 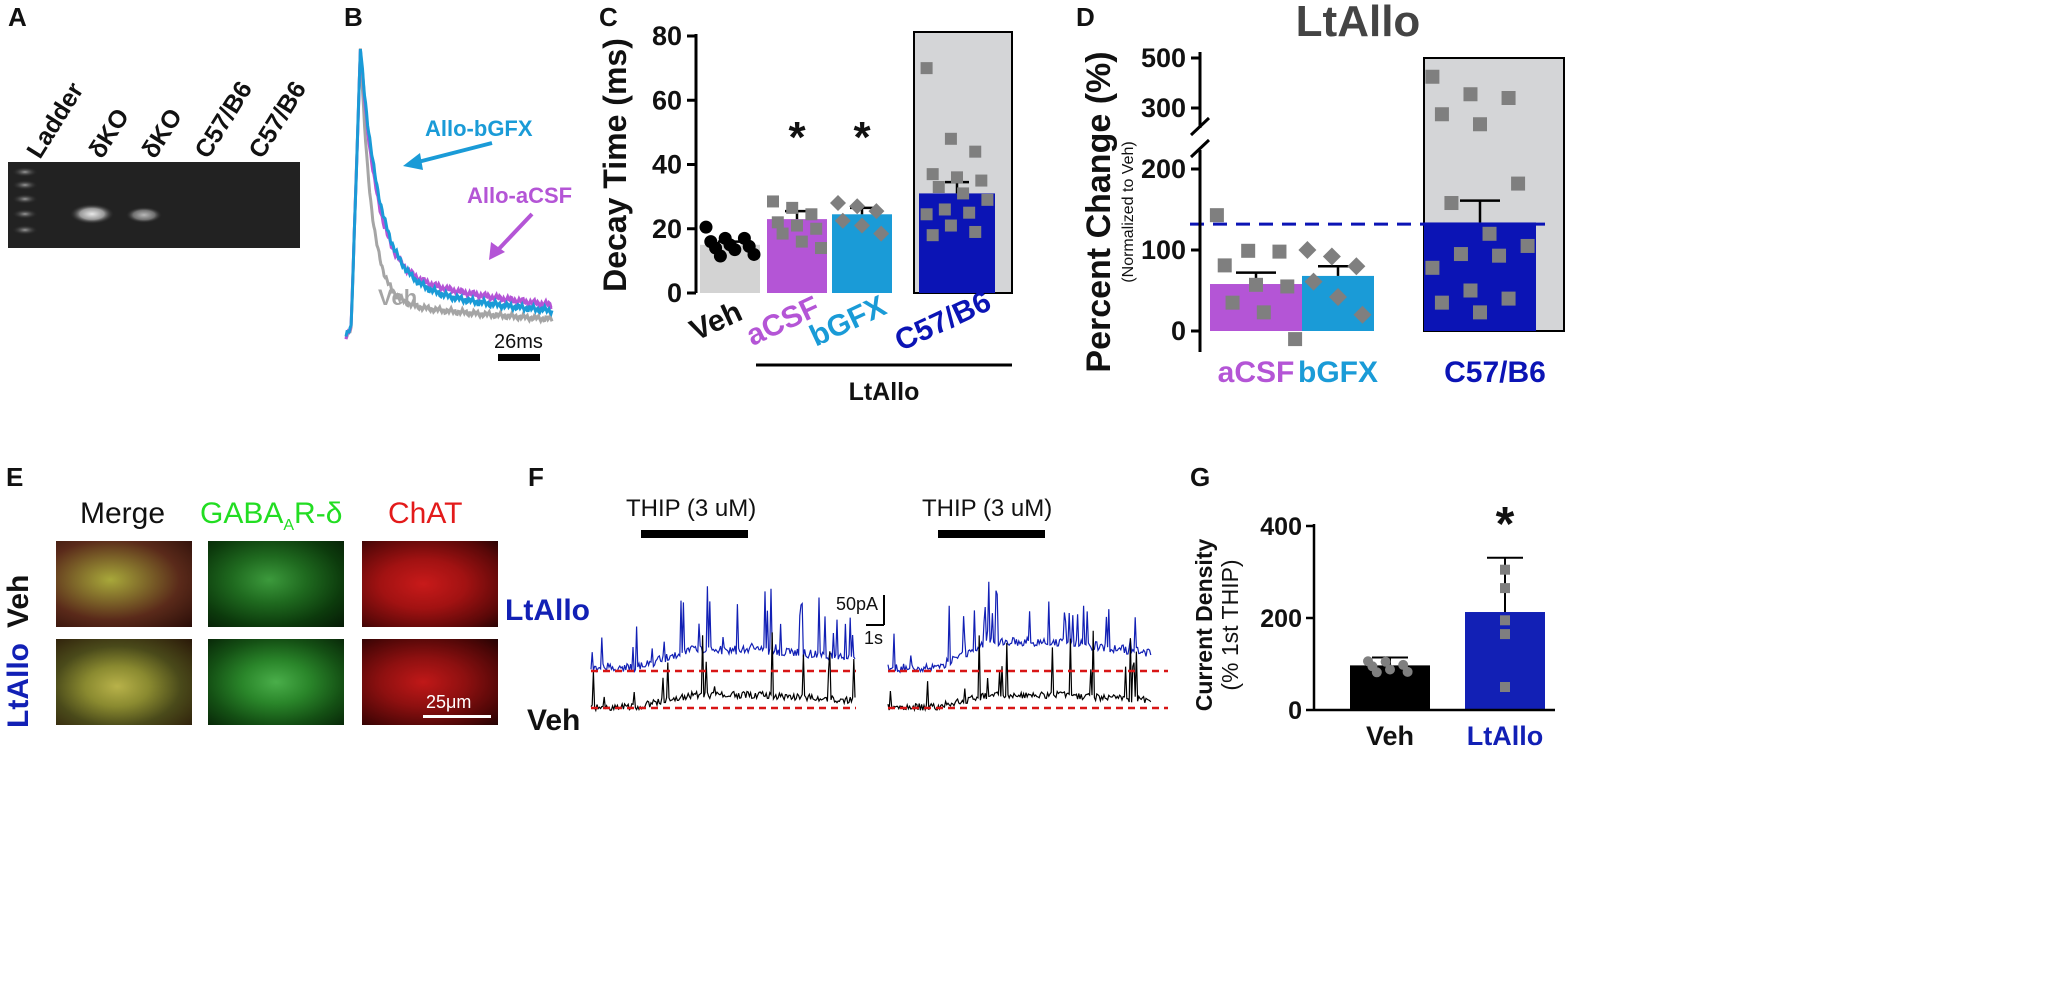 What do you see at coordinates (160, 162) in the screenshot?
I see `gel-panel: Ladder δKO δKO C57/B6 C57/B6` at bounding box center [160, 162].